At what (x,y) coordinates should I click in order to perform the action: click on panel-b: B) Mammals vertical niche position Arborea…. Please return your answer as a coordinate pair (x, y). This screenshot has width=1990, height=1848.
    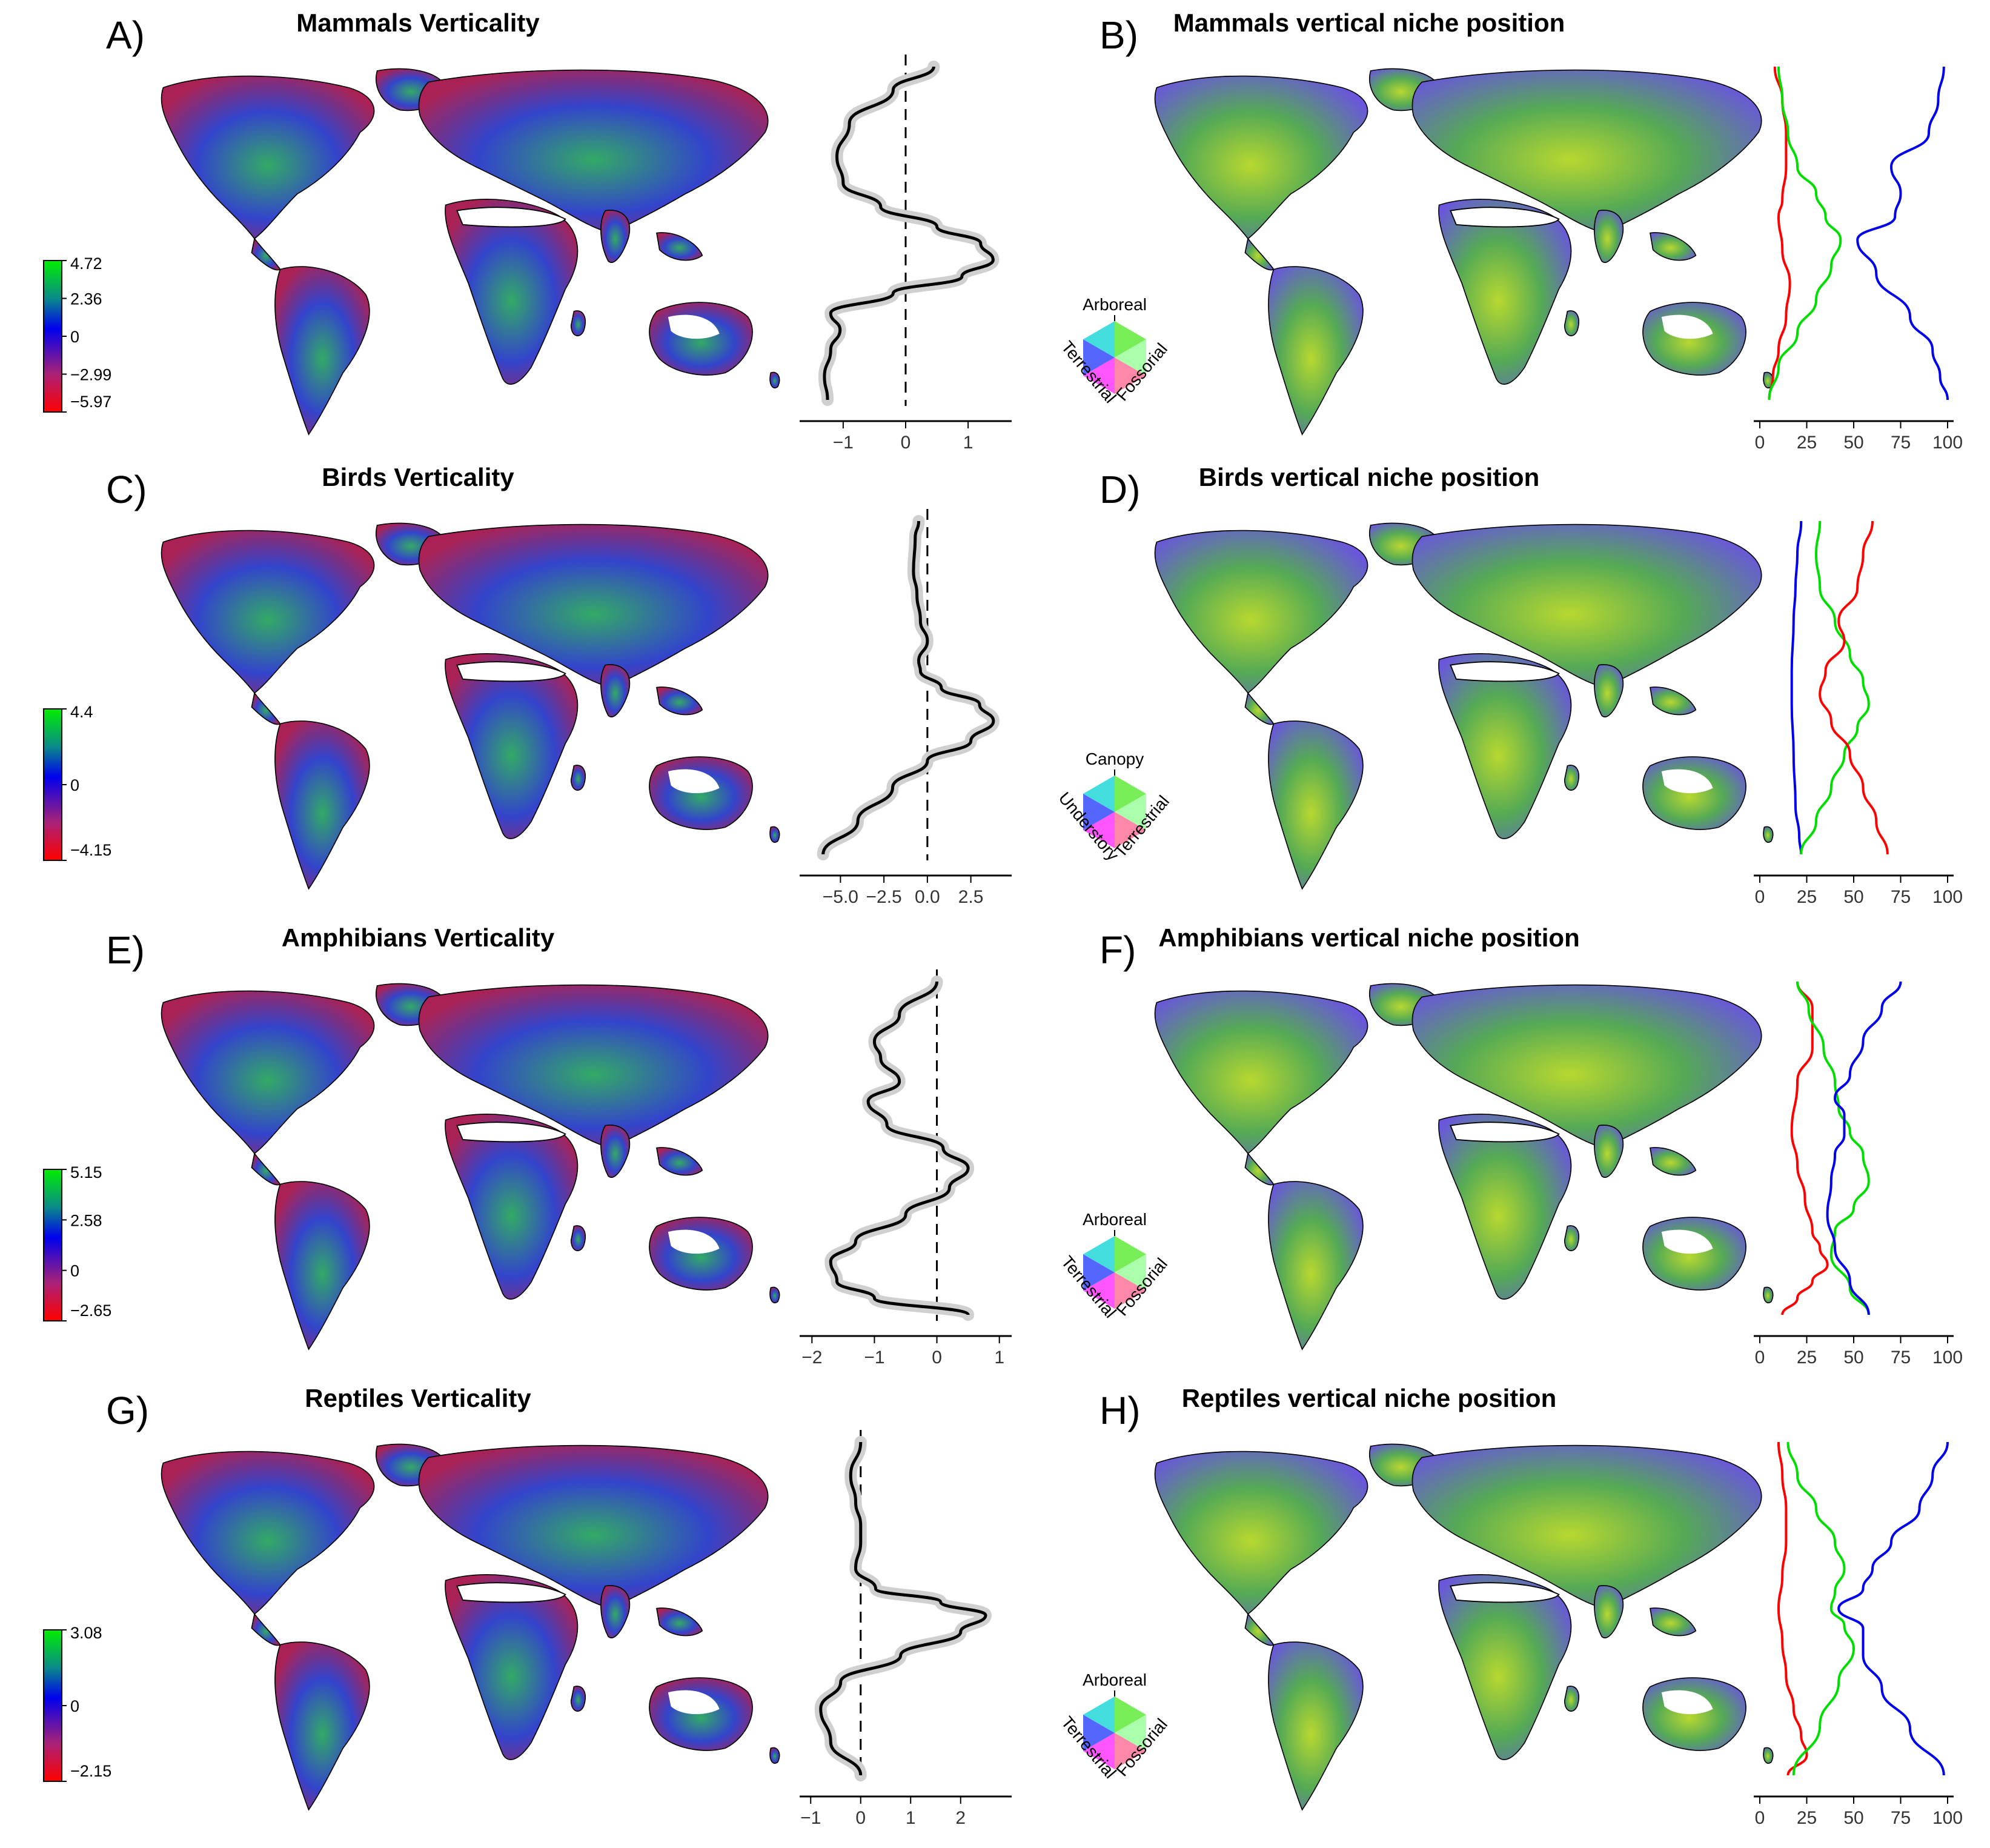
    Looking at the image, I should click on (1510, 230).